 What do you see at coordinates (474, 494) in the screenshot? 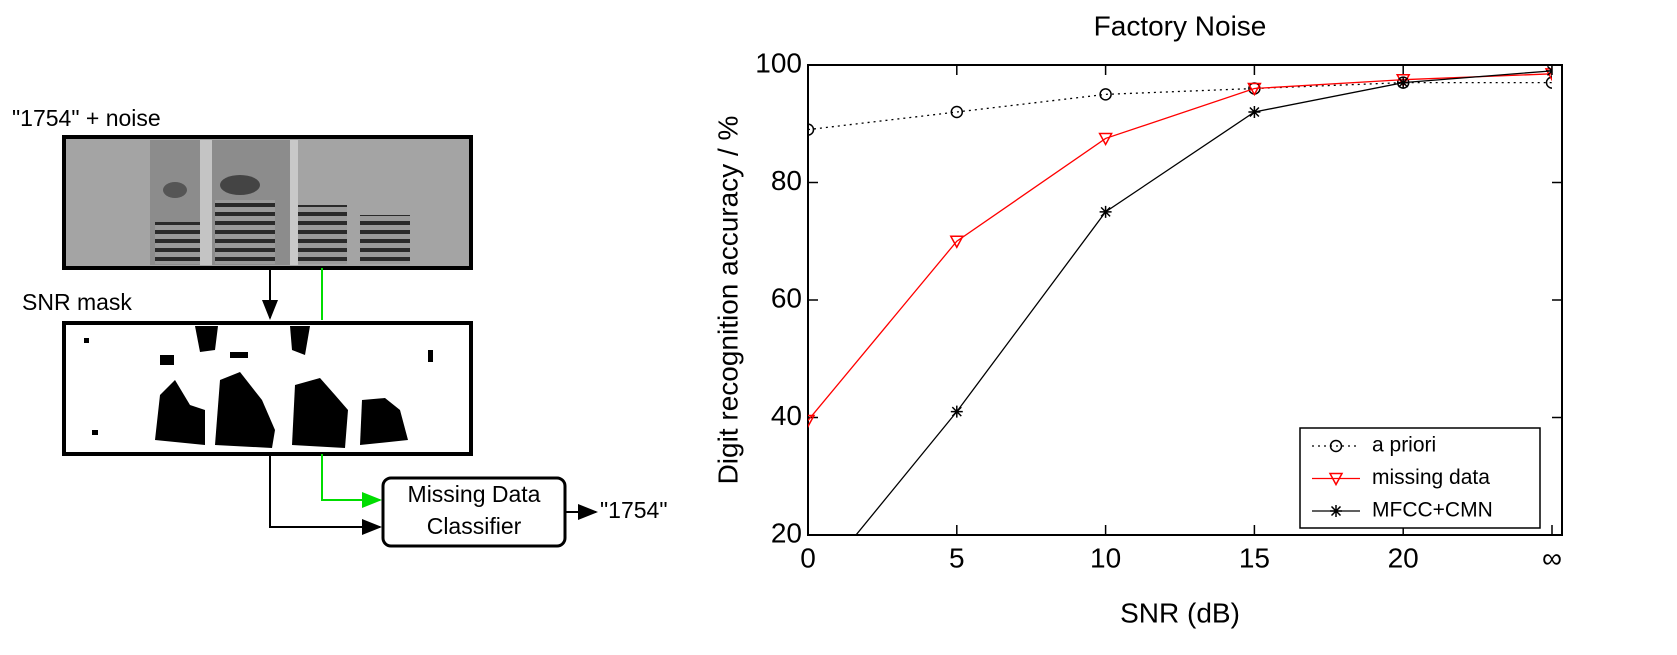
I see `classifier-label: Missing Data` at bounding box center [474, 494].